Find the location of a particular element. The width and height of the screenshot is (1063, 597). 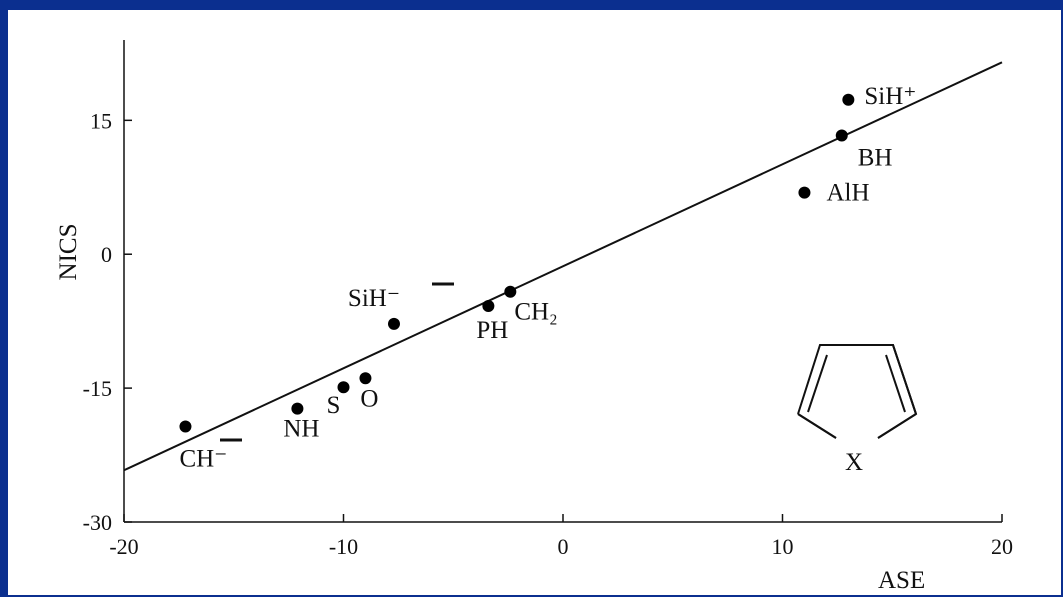

y-tick-label: 15 is located at coordinates (101, 120).